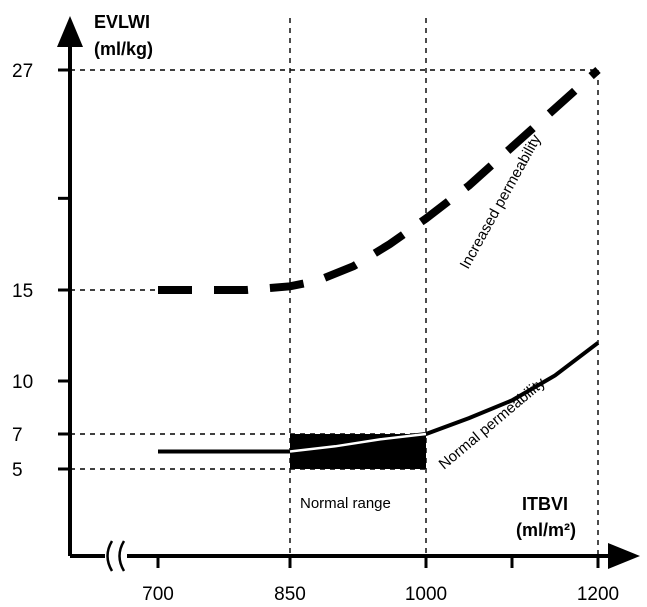  What do you see at coordinates (116, 556) in the screenshot?
I see `axis-break-gap` at bounding box center [116, 556].